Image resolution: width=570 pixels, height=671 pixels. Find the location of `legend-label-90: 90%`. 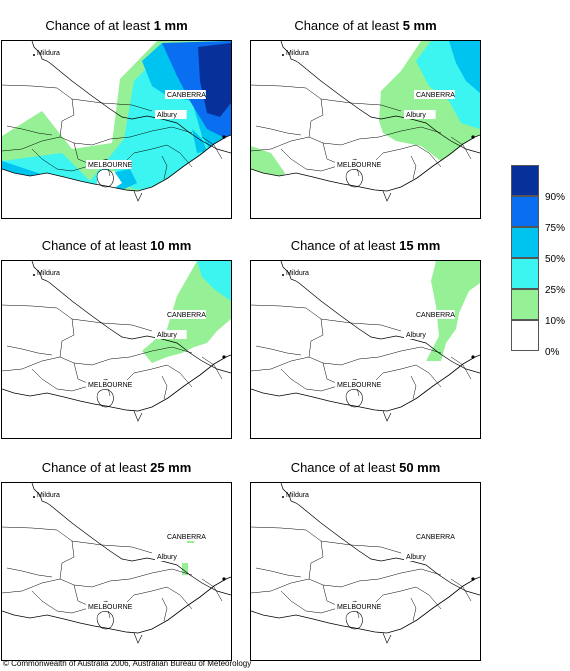

legend-label-90: 90% is located at coordinates (555, 197).